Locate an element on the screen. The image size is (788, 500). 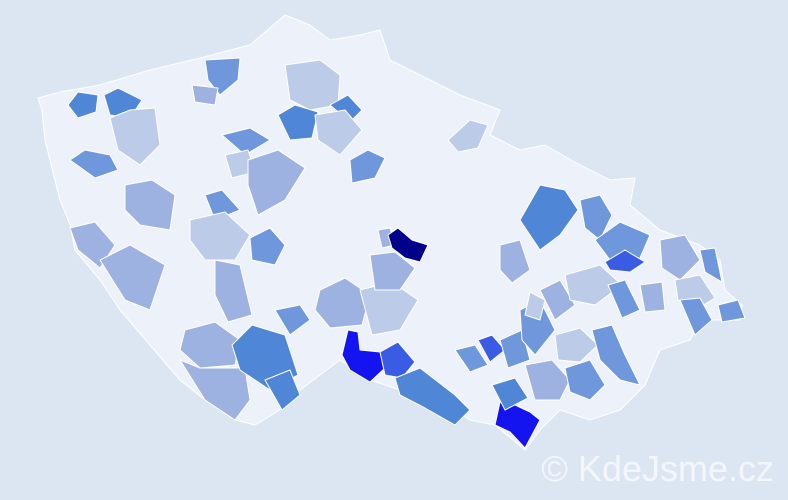
watermark: © KdeJsme.cz is located at coordinates (657, 468).